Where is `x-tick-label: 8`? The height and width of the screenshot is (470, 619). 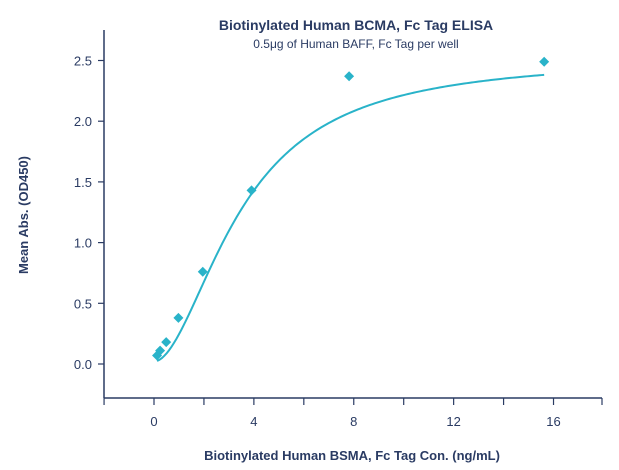 x-tick-label: 8 is located at coordinates (353, 421).